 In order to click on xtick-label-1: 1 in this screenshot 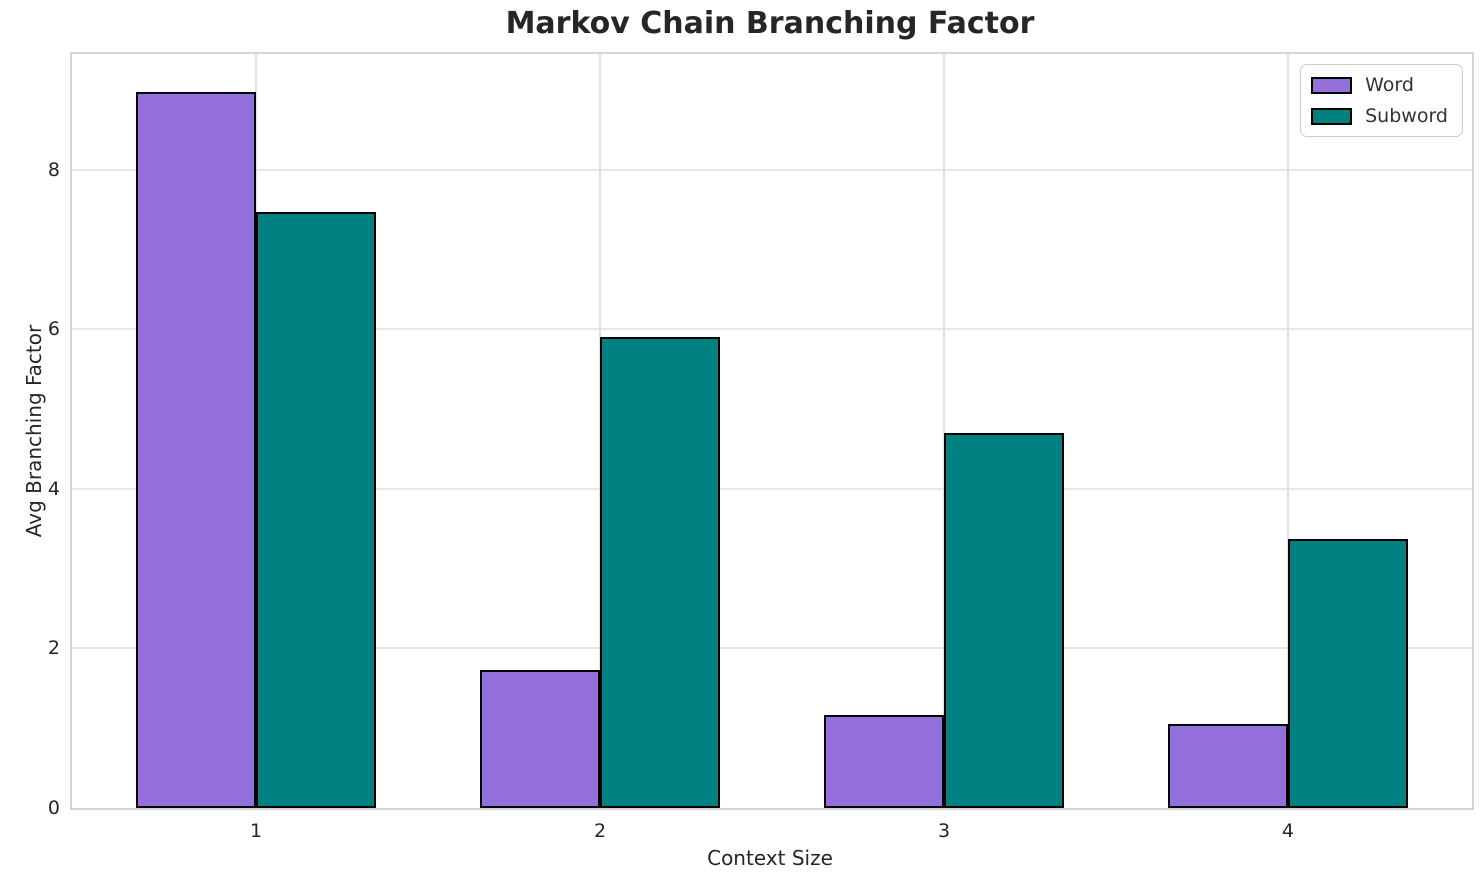, I will do `click(256, 831)`.